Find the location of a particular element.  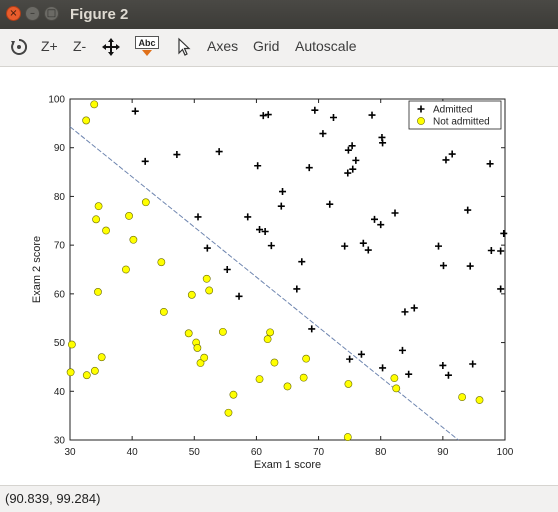

pan-icon is located at coordinates (111, 47).